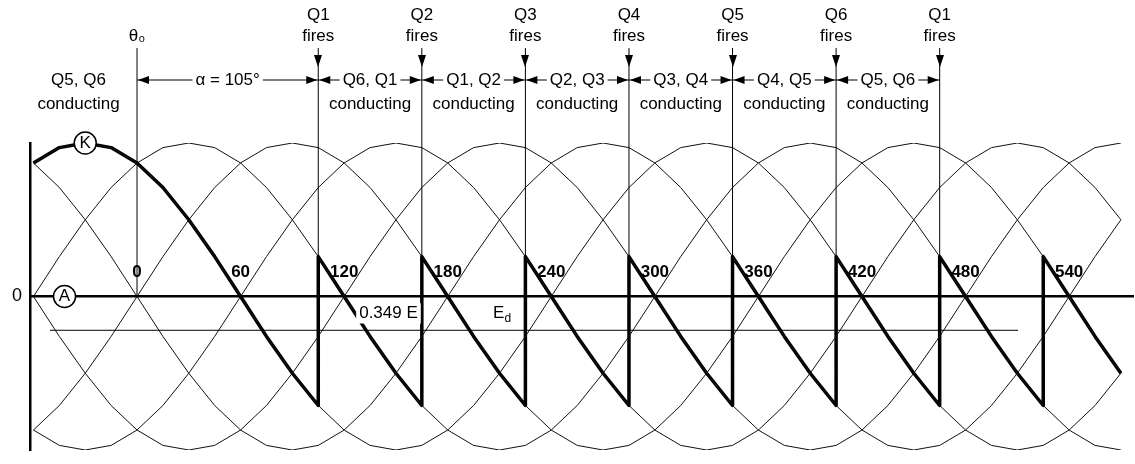 Image resolution: width=1135 pixels, height=464 pixels. I want to click on annotation: K, so click(85, 142).